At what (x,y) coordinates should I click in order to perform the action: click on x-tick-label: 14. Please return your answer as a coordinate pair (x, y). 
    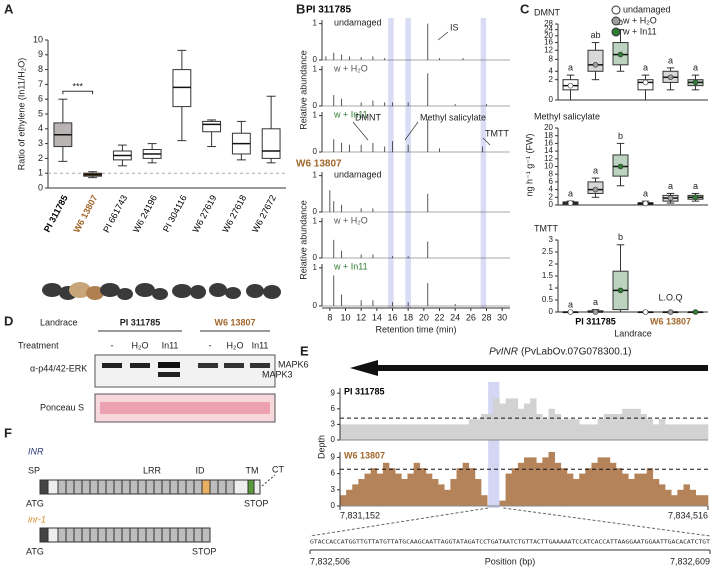
    Looking at the image, I should click on (377, 317).